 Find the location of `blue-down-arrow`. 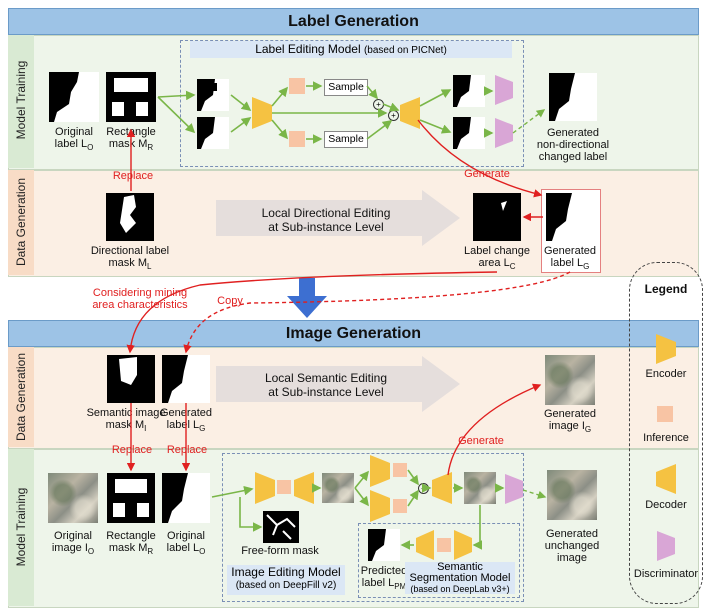

blue-down-arrow is located at coordinates (307, 298).